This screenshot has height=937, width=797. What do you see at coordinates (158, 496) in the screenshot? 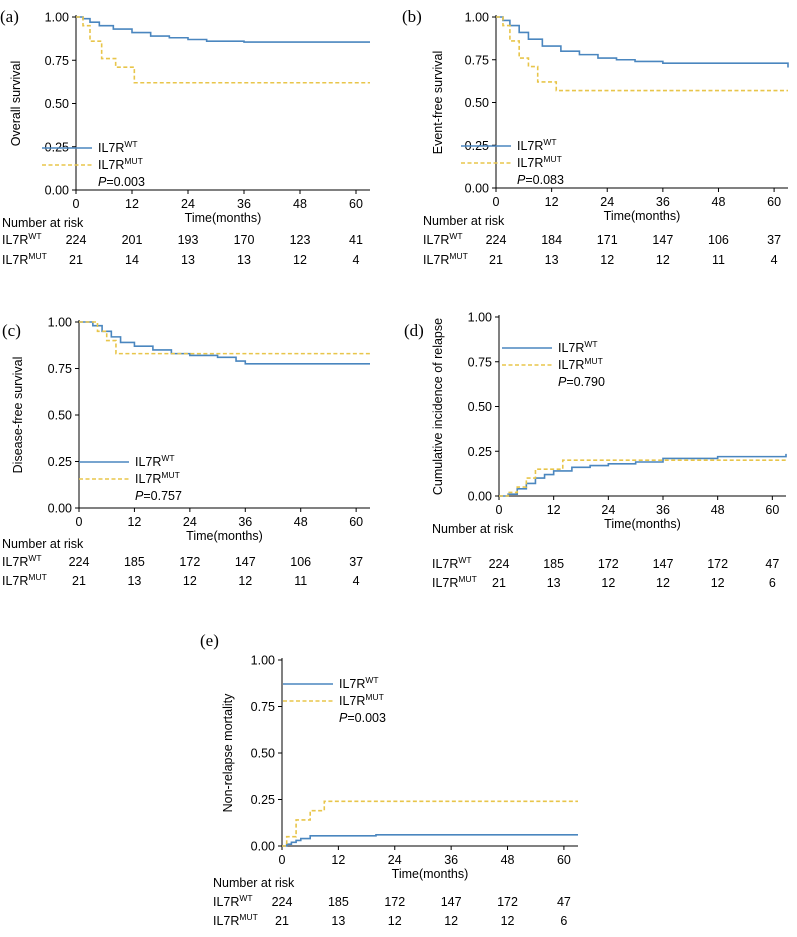
I see `p-value: P=0.757` at bounding box center [158, 496].